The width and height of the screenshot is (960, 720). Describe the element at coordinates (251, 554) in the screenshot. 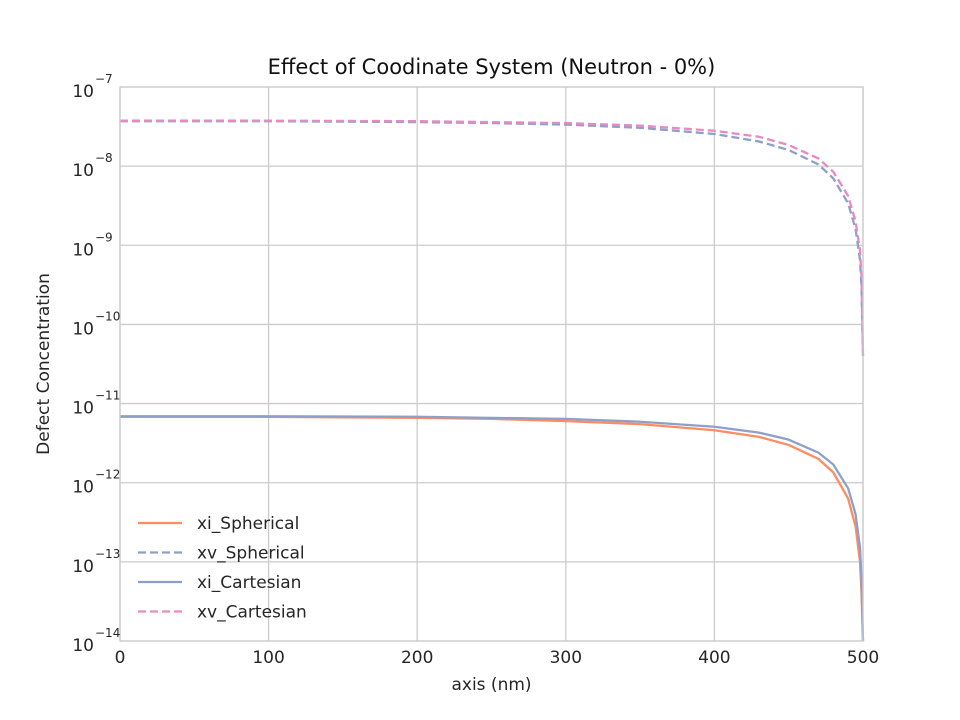

I see `legend-label: xv_Spherical` at that location.